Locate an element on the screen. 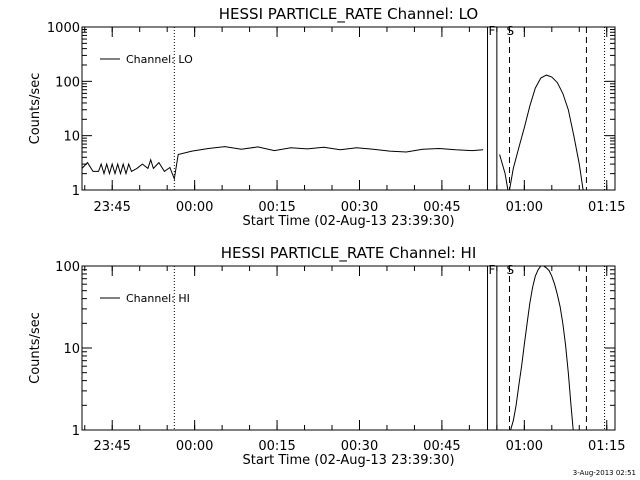 The height and width of the screenshot is (480, 640). print-timestamp: 3-Aug-2013 02:51 is located at coordinates (604, 473).